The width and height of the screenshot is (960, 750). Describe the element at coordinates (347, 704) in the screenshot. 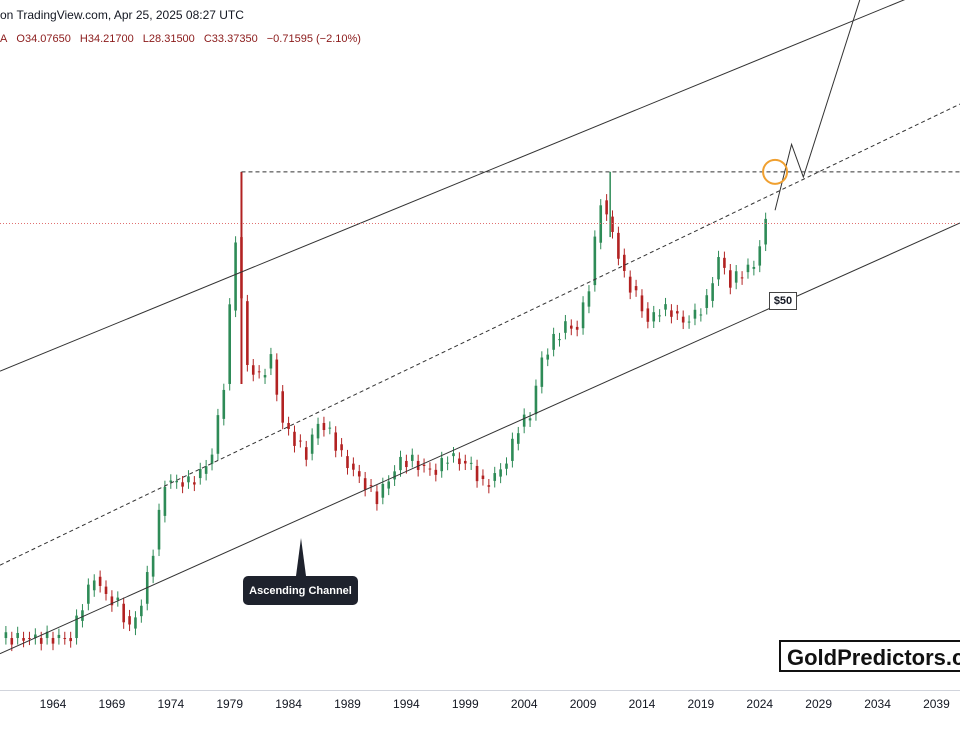

I see `x-tick-label: 1989` at that location.